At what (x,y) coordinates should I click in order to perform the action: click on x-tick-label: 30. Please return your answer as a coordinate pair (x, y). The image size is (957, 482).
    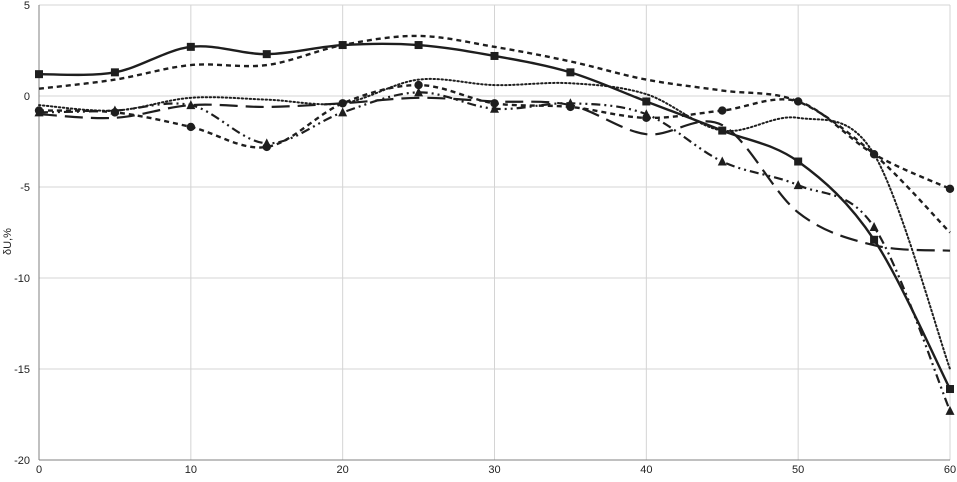
    Looking at the image, I should click on (494, 470).